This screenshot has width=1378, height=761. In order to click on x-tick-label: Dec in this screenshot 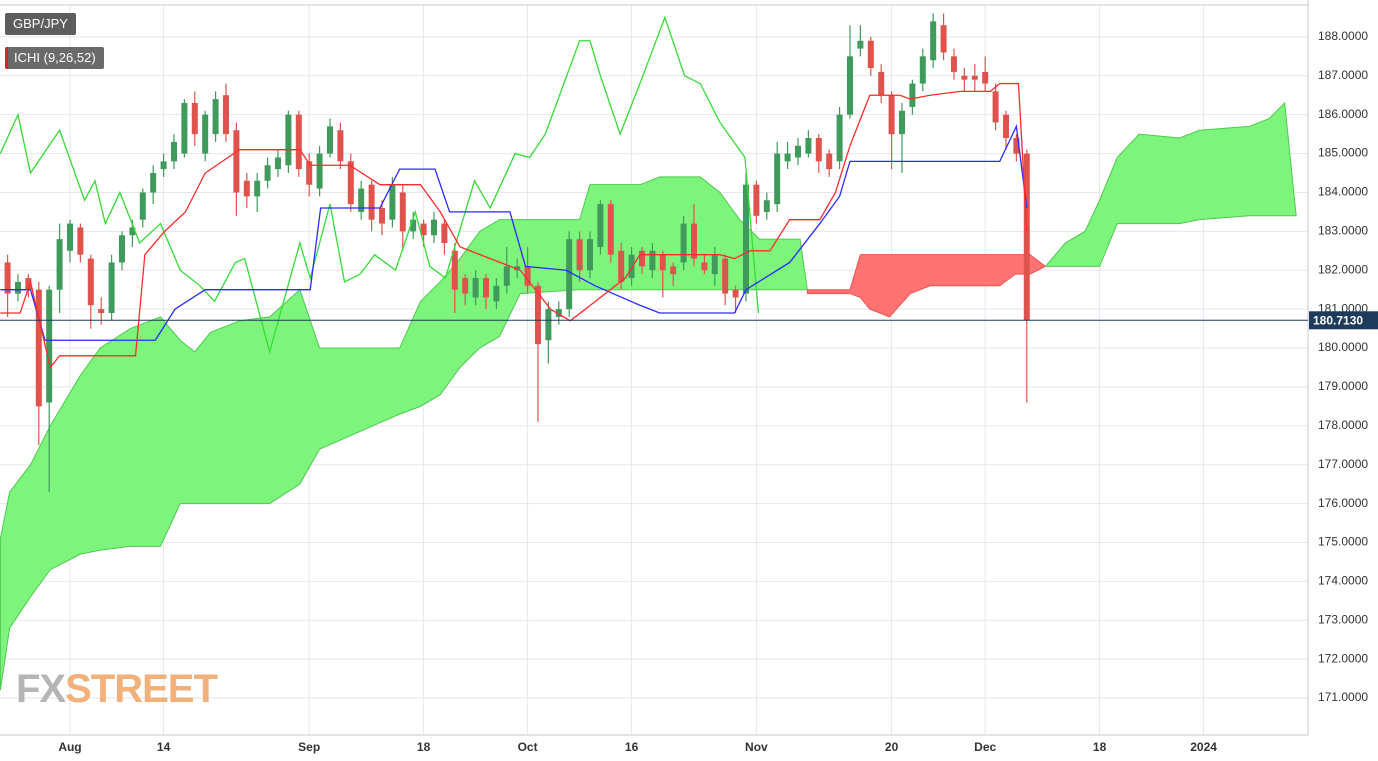, I will do `click(985, 747)`.